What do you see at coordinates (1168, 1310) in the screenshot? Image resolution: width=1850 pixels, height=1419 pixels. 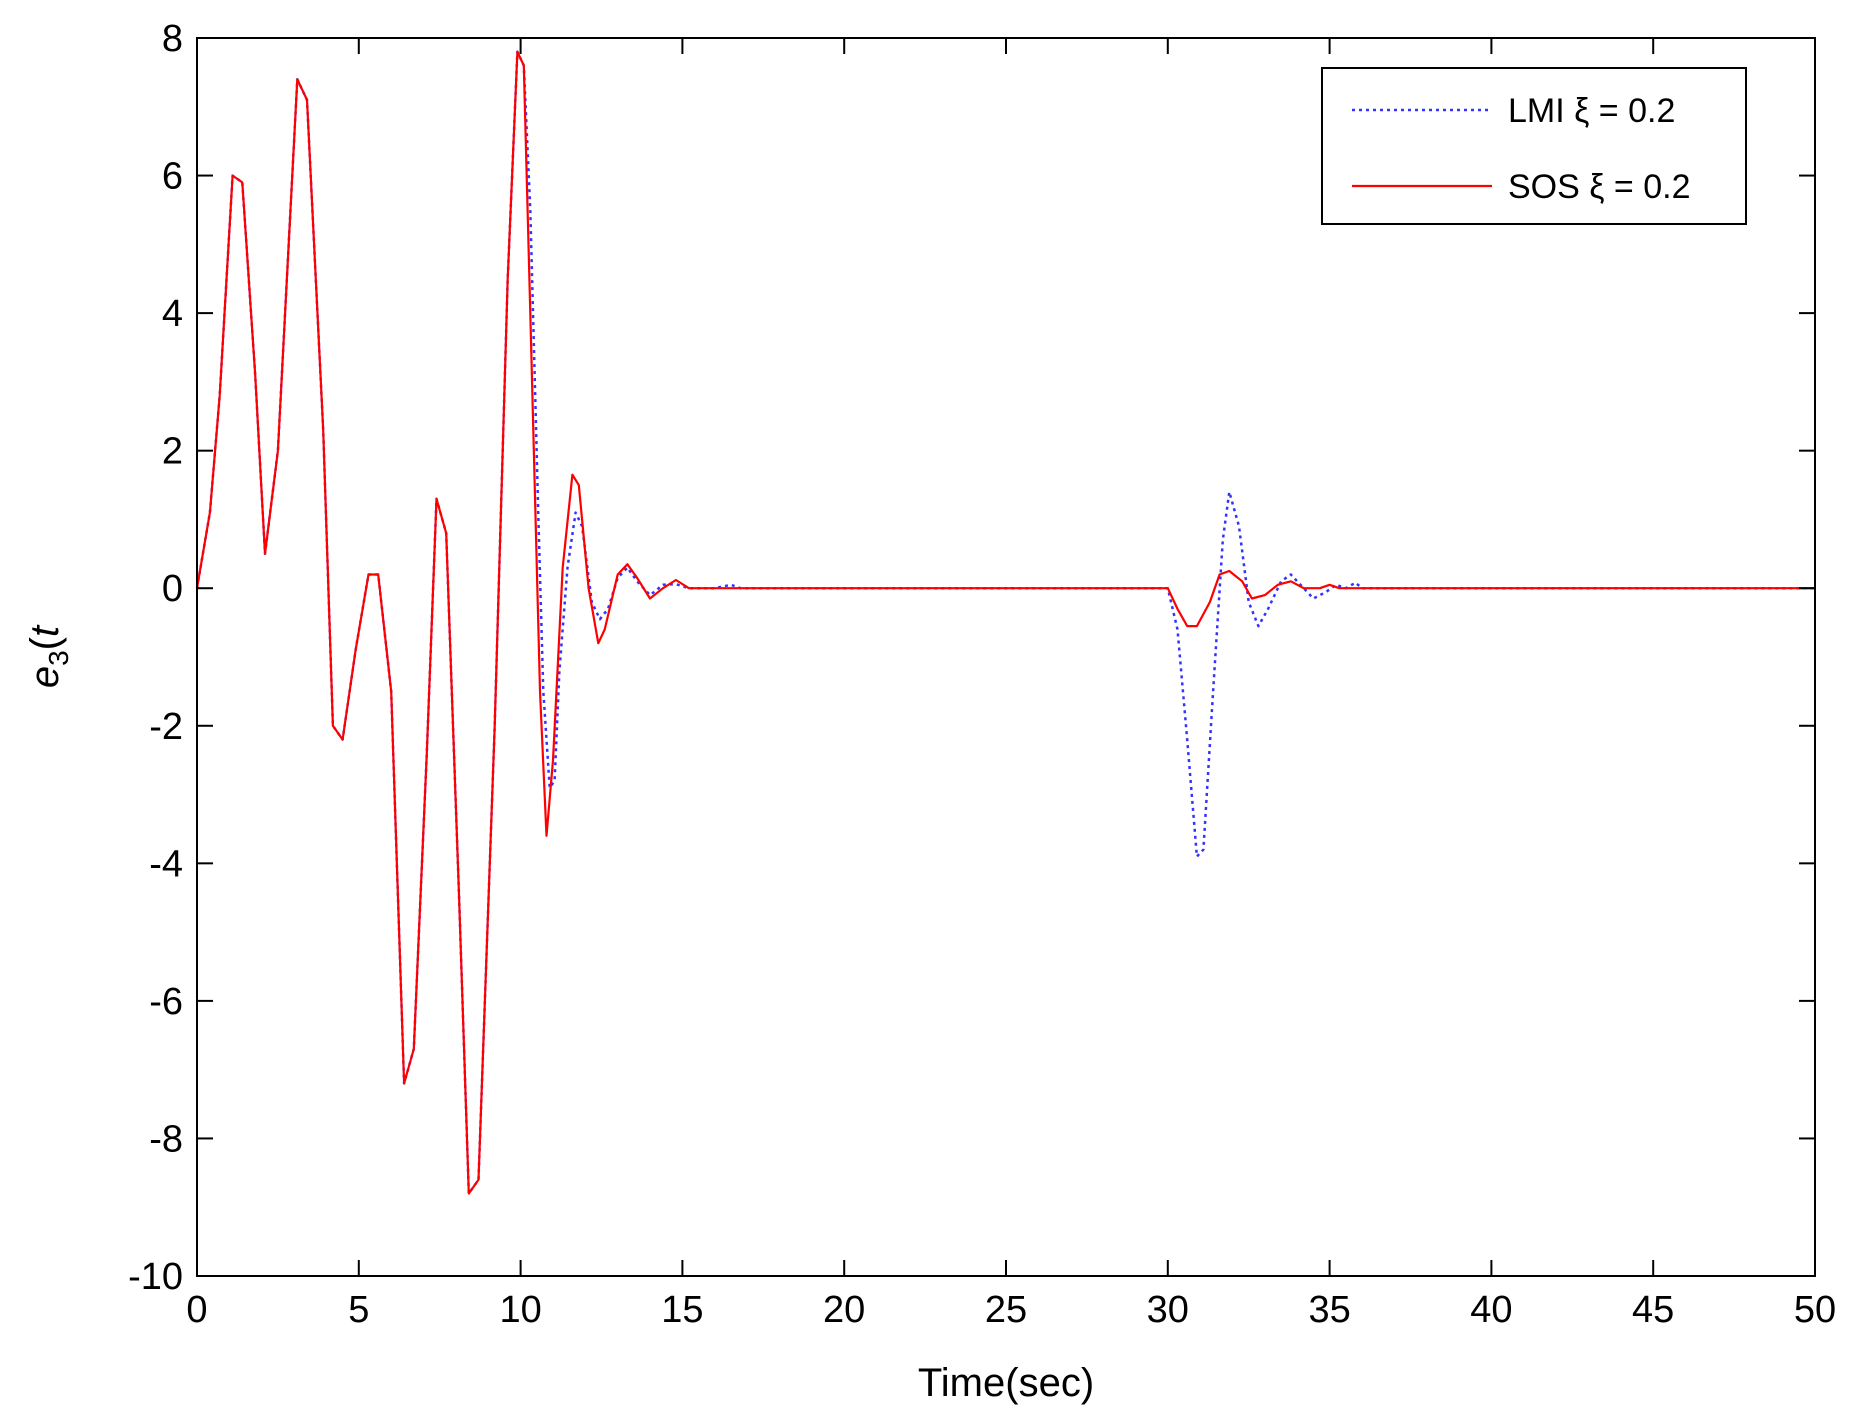 I see `x-tick-label: 30` at bounding box center [1168, 1310].